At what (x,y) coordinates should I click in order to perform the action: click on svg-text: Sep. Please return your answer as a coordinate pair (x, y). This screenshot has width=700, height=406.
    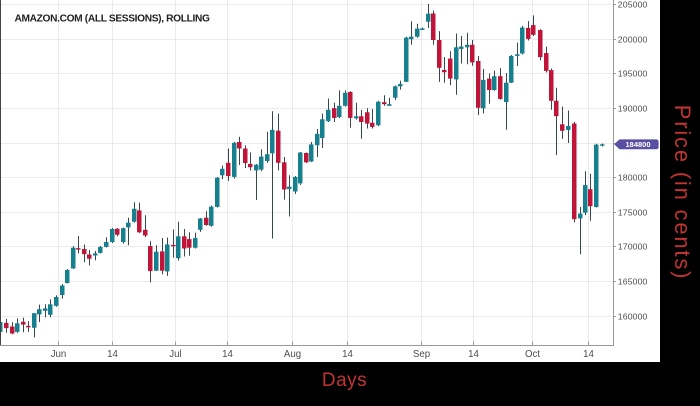
    Looking at the image, I should click on (421, 354).